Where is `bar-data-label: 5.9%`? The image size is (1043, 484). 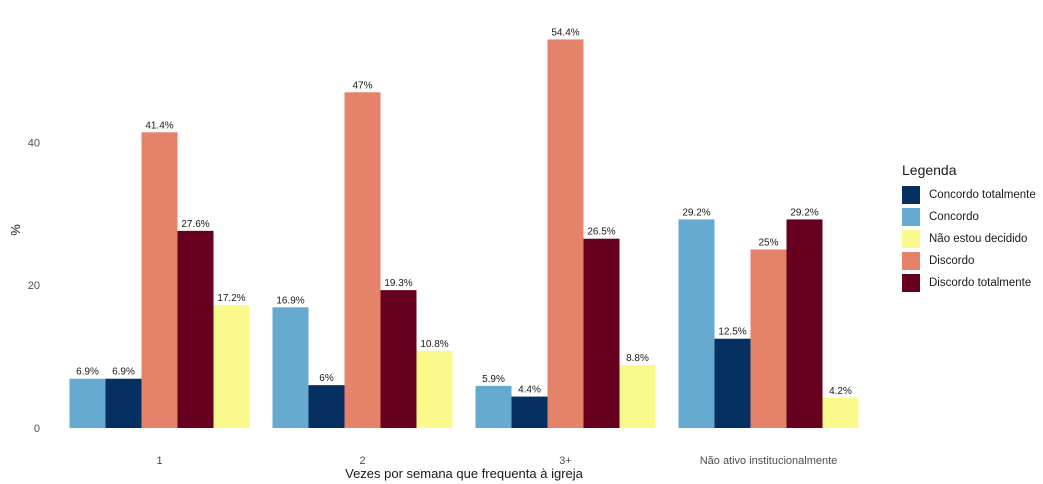
bar-data-label: 5.9% is located at coordinates (493, 379).